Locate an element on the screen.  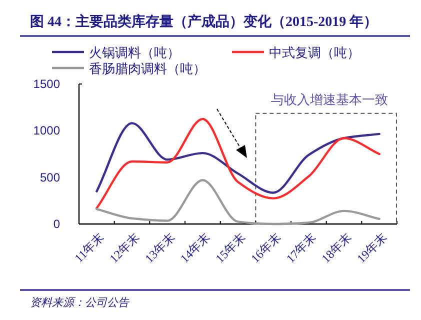
text: 资料来源：公司公告 is located at coordinates (80, 302).